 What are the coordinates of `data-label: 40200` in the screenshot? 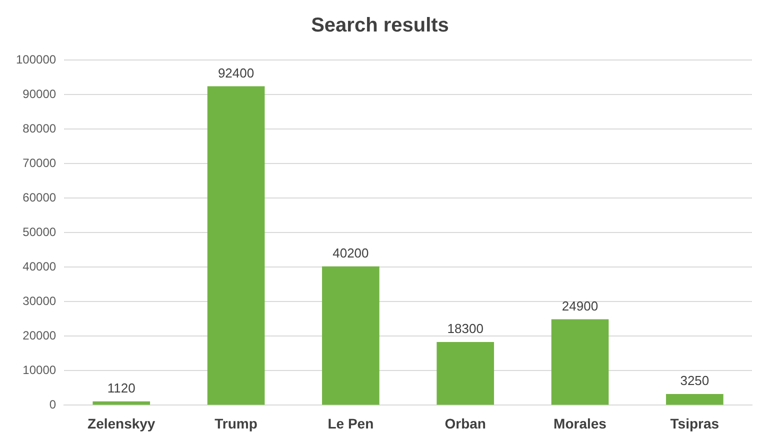 It's located at (350, 253).